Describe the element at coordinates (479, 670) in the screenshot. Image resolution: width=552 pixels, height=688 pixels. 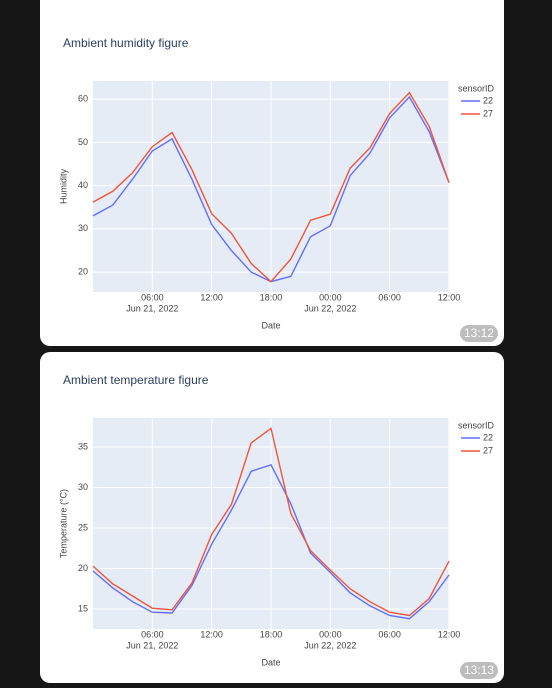
I see `timestamp: 13:13` at that location.